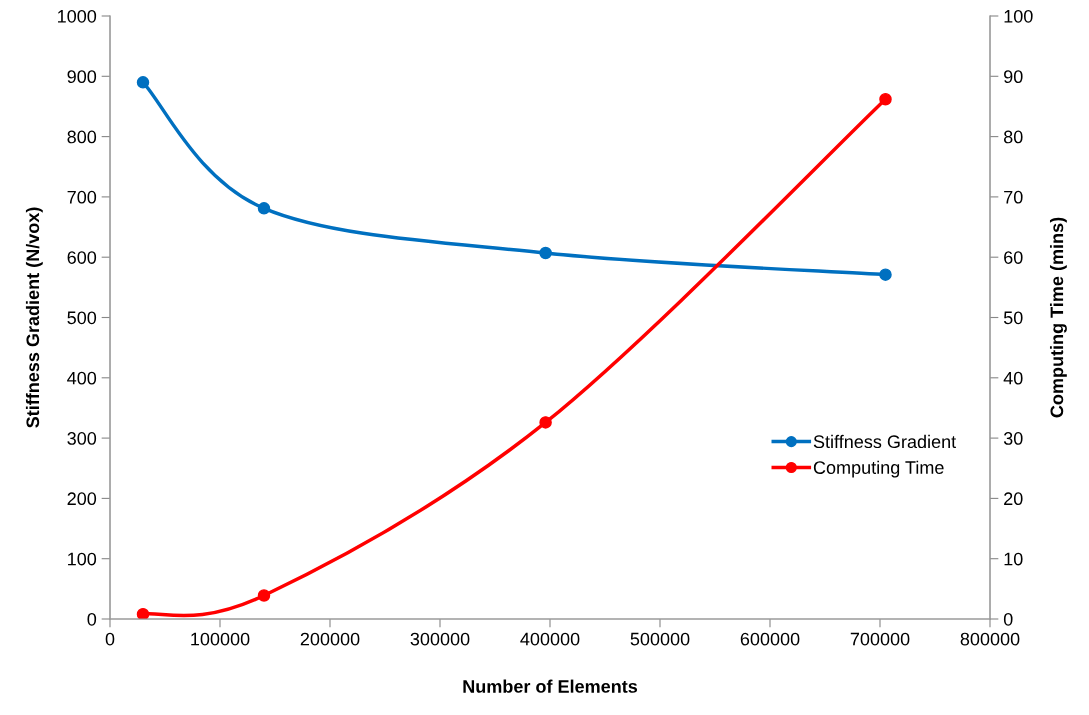 This screenshot has height=715, width=1089. What do you see at coordinates (1018, 16) in the screenshot?
I see `y2-tick-label: 100` at bounding box center [1018, 16].